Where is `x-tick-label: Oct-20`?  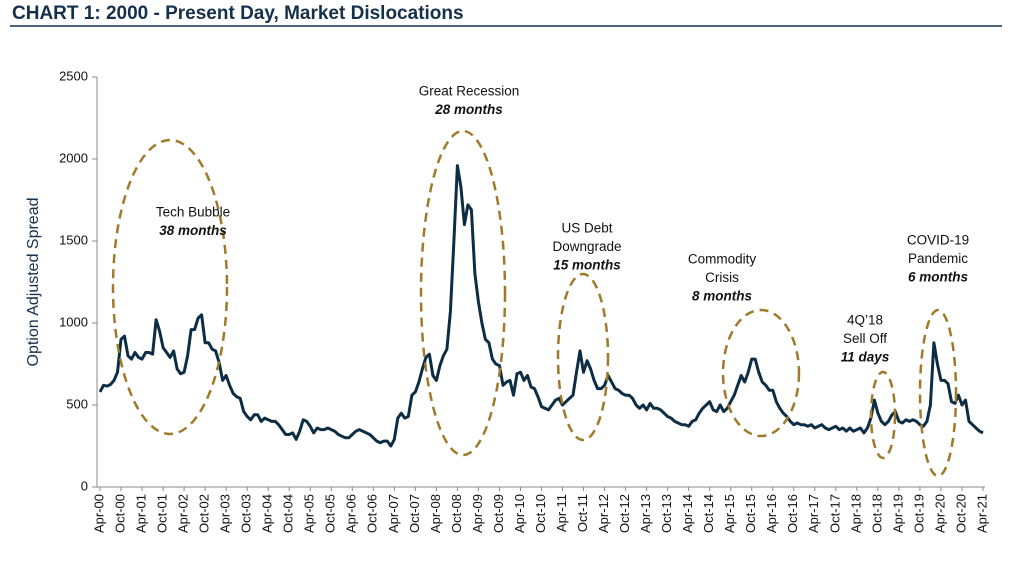
x-tick-label: Oct-20 is located at coordinates (960, 513).